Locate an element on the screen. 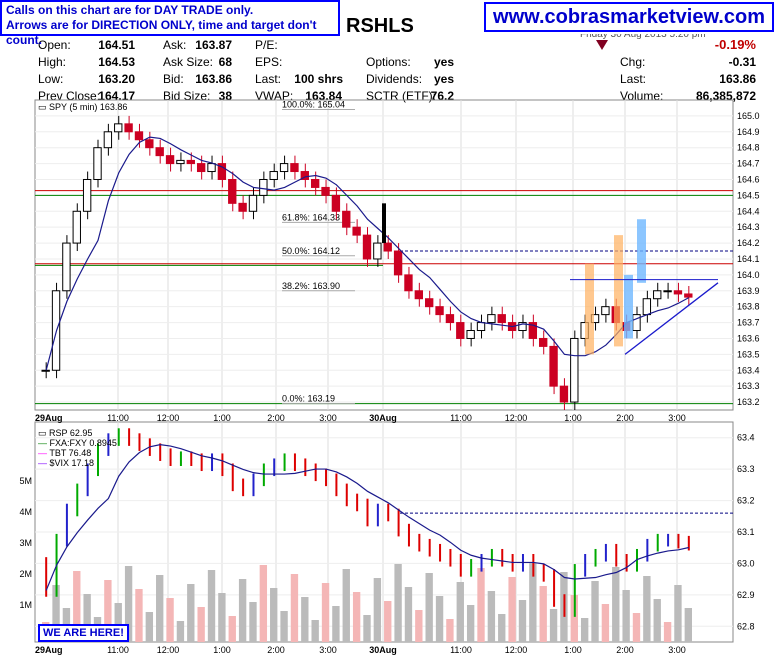 This screenshot has width=780, height=659. bottom-x-tick: 2:00 is located at coordinates (276, 650).